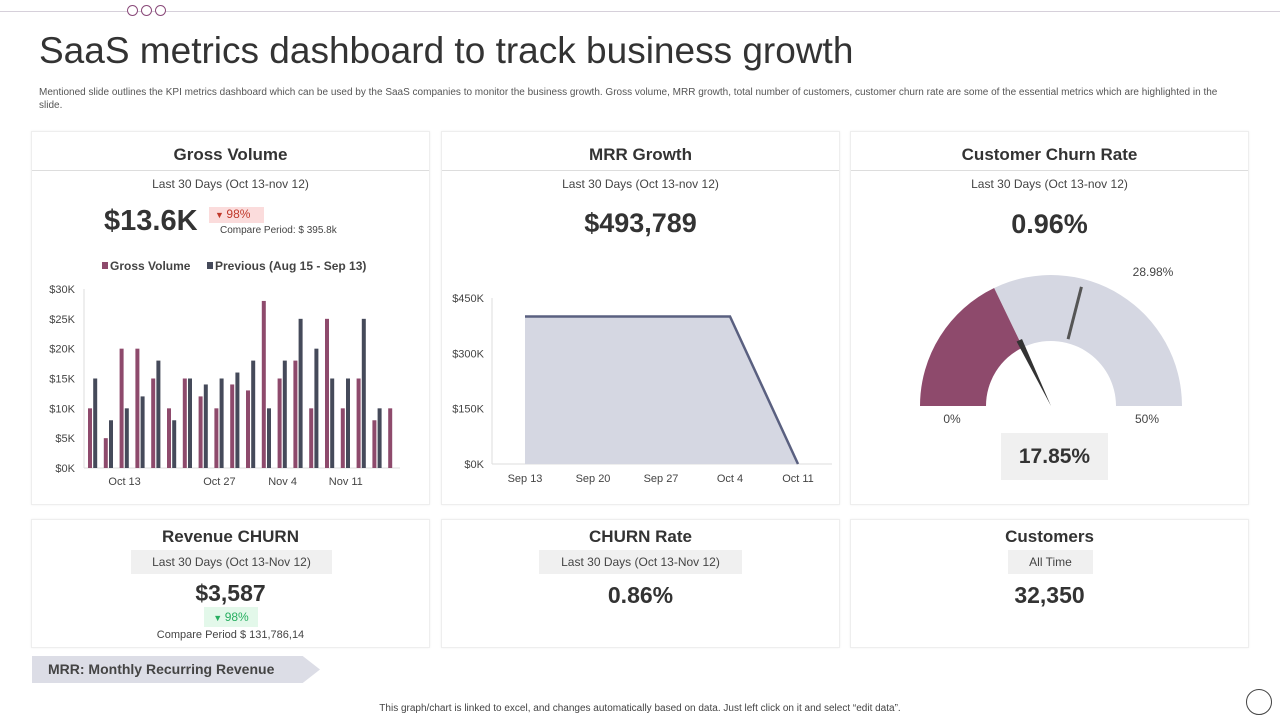  I want to click on y-tick-label: $25K, so click(62, 320).